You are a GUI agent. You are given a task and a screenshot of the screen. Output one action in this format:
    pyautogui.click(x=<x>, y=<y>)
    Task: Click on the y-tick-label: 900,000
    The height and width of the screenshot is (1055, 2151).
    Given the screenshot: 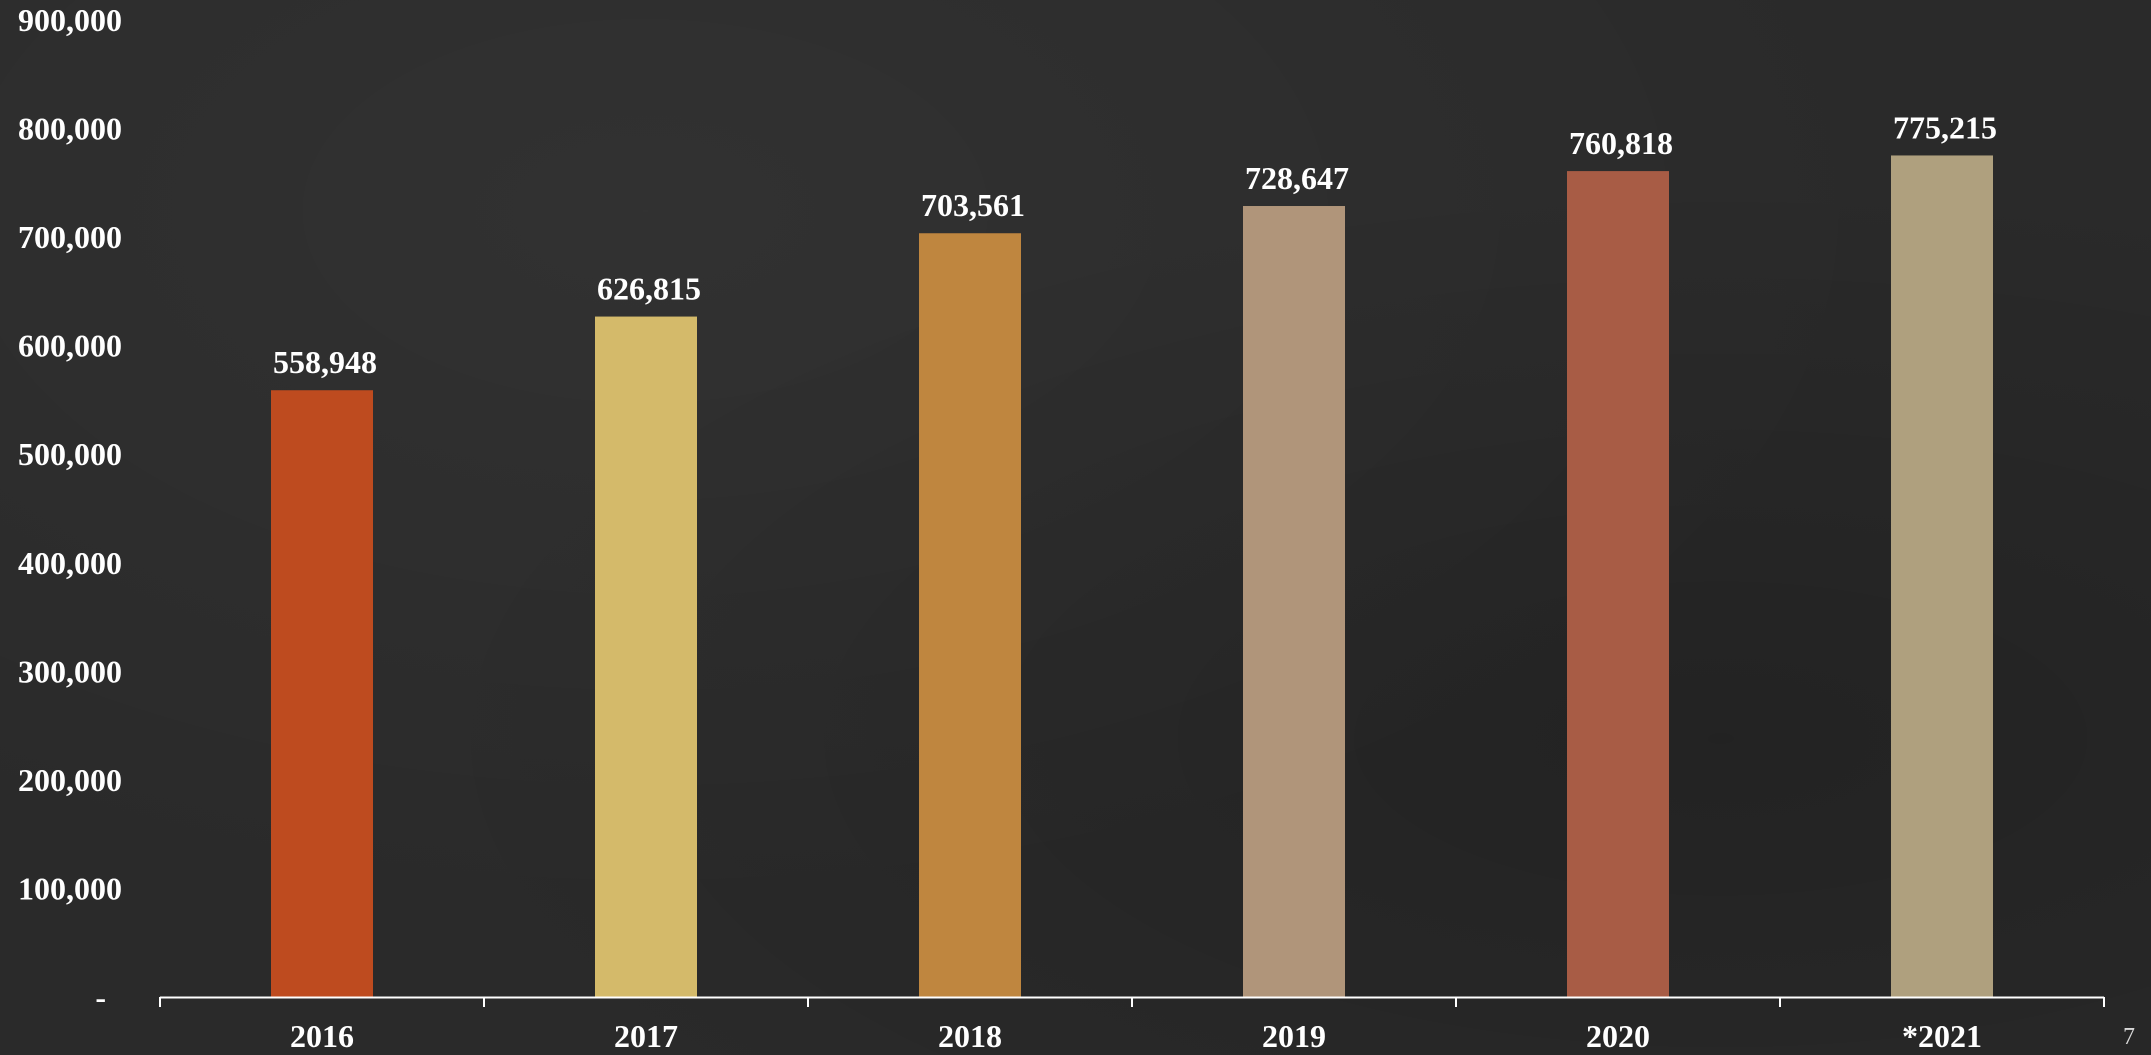 What is the action you would take?
    pyautogui.click(x=70, y=20)
    